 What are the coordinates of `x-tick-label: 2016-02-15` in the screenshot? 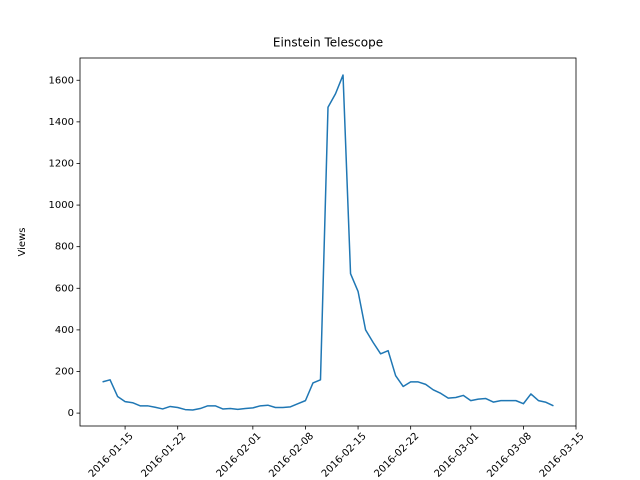 It's located at (344, 455).